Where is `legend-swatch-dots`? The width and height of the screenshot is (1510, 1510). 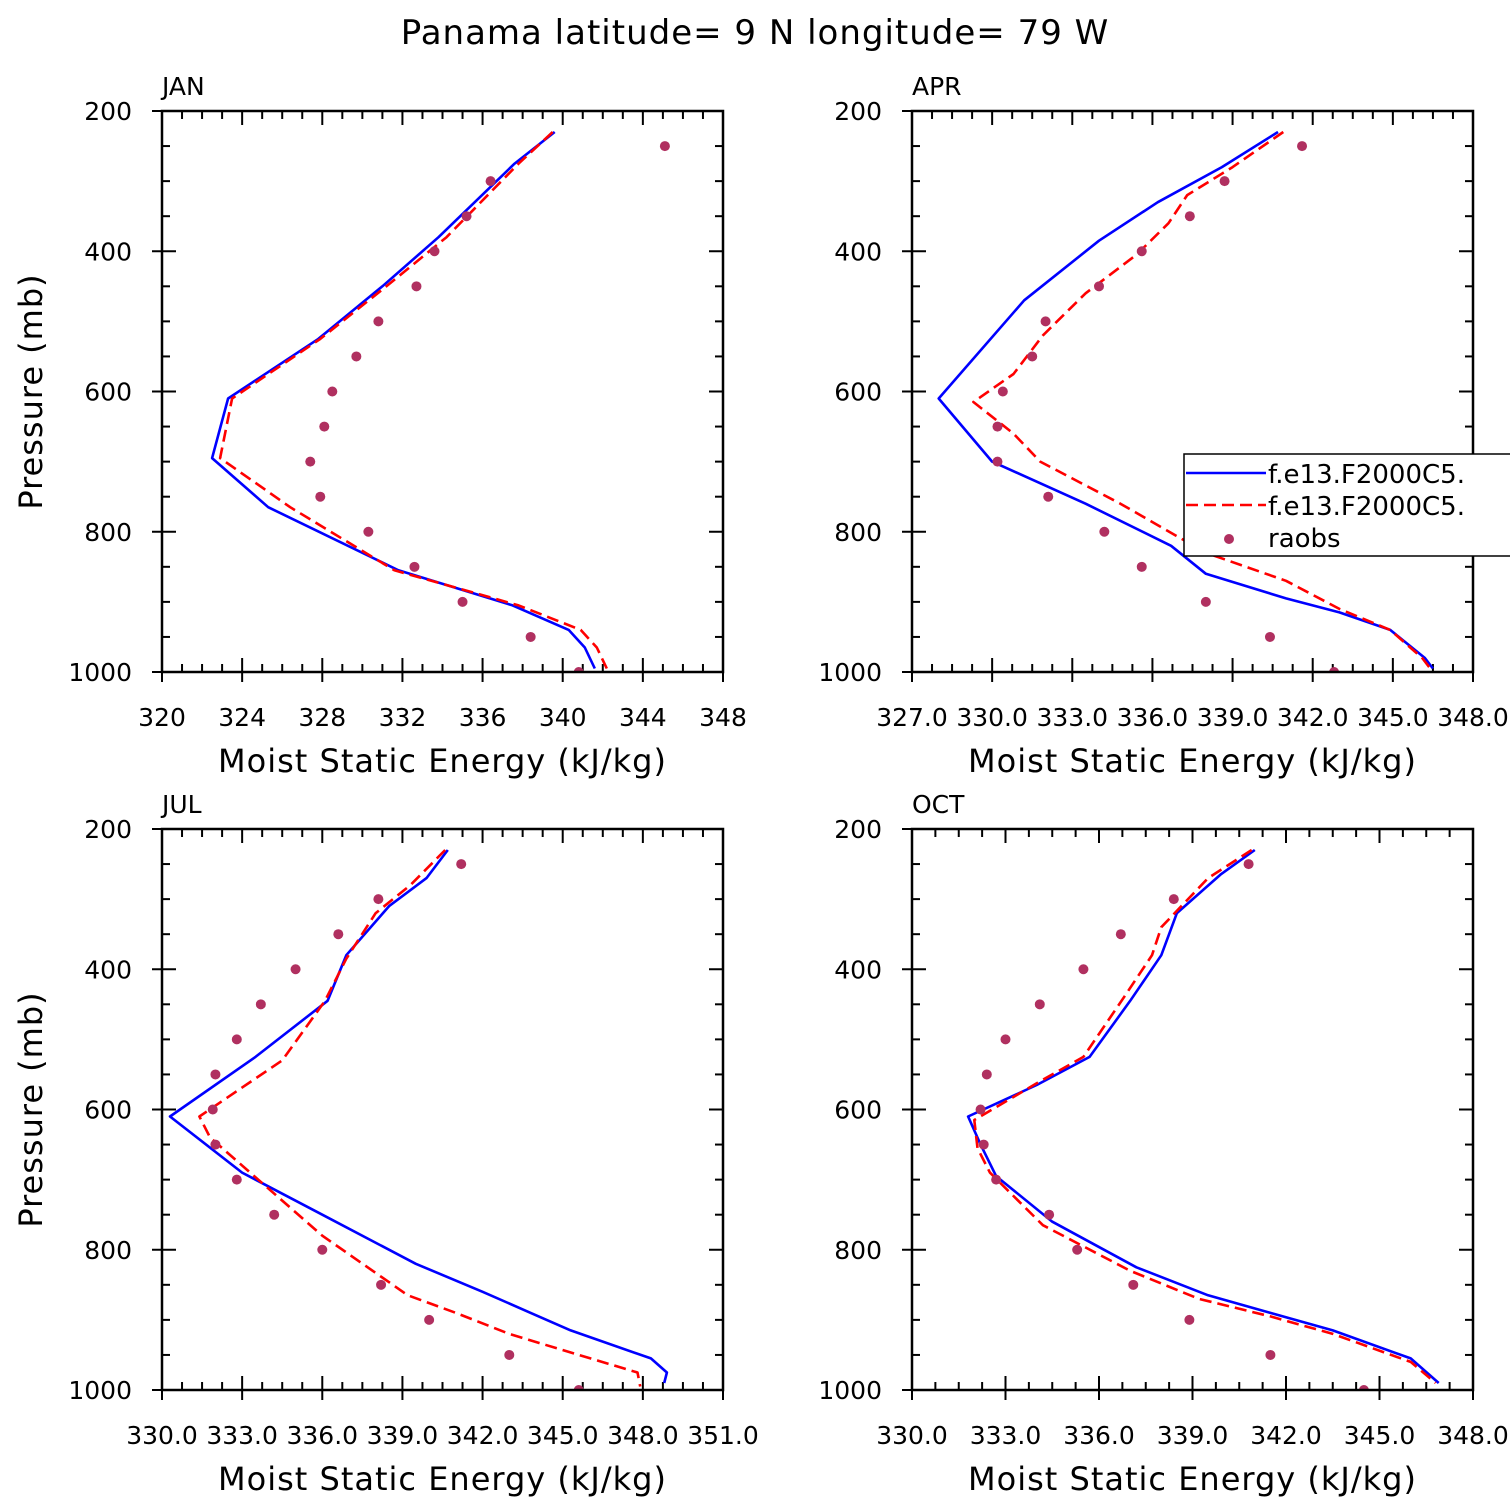
legend-swatch-dots is located at coordinates (1229, 539).